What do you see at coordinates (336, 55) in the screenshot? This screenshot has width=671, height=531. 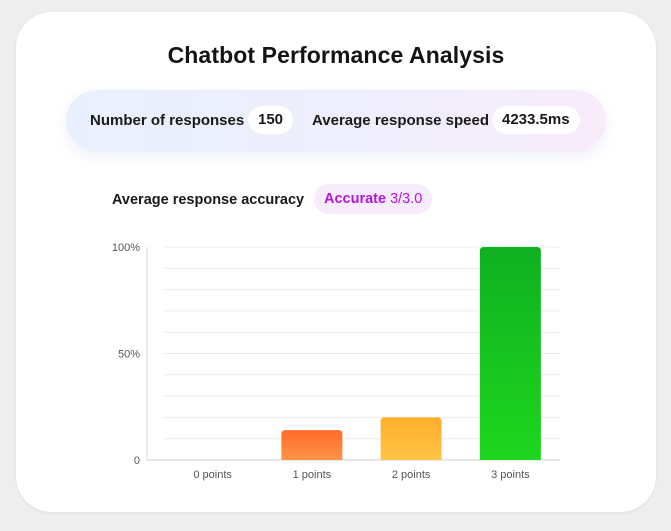 I see `page-title: Chatbot Performance Analysis` at bounding box center [336, 55].